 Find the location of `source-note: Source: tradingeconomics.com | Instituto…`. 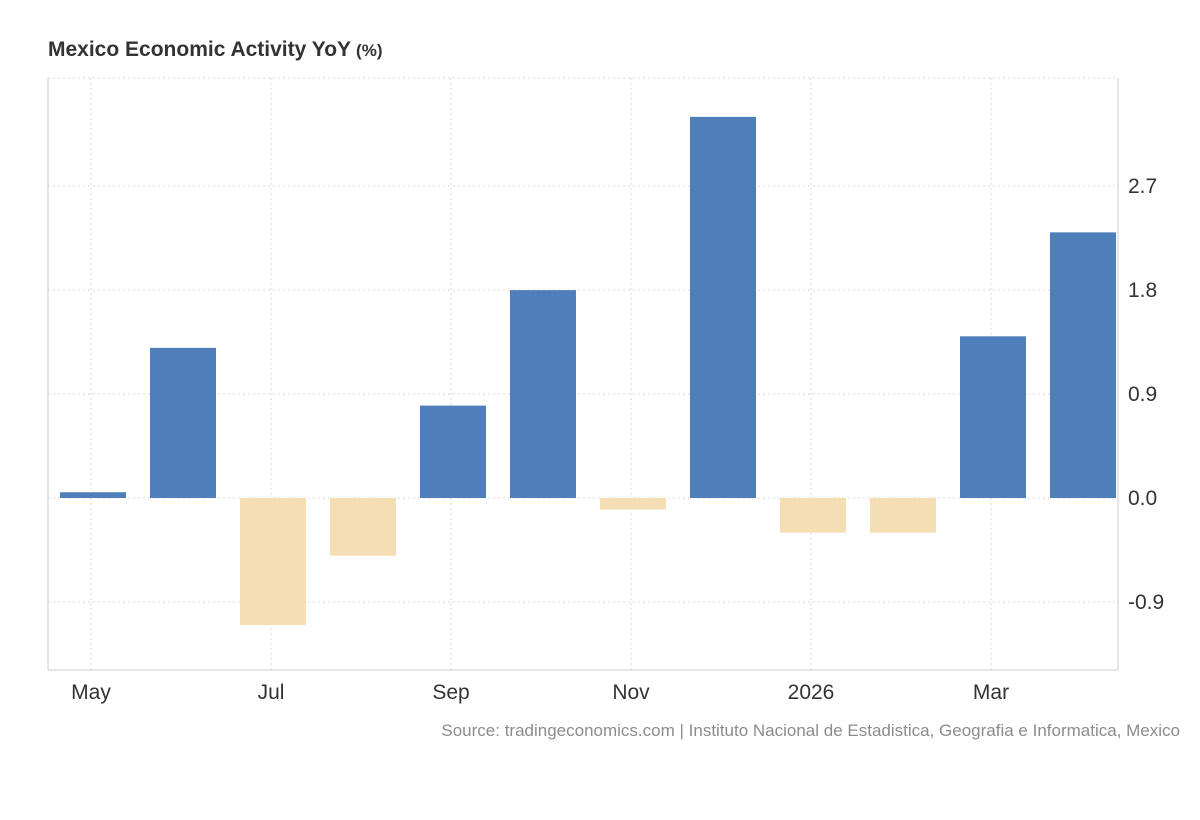

source-note: Source: tradingeconomics.com | Instituto… is located at coordinates (810, 730).